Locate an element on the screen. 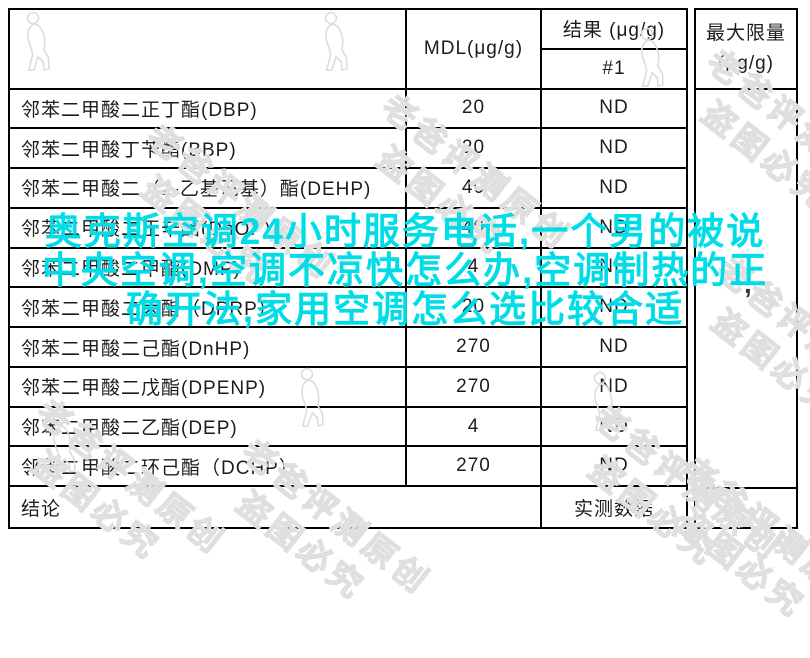 The width and height of the screenshot is (810, 658). substance-cell: 邻苯二甲酸二正辛酯(DnOP) is located at coordinates (208, 228).